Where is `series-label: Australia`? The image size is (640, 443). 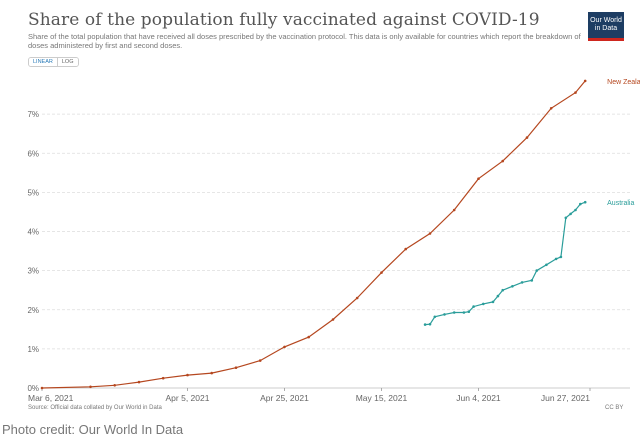 series-label: Australia is located at coordinates (620, 203).